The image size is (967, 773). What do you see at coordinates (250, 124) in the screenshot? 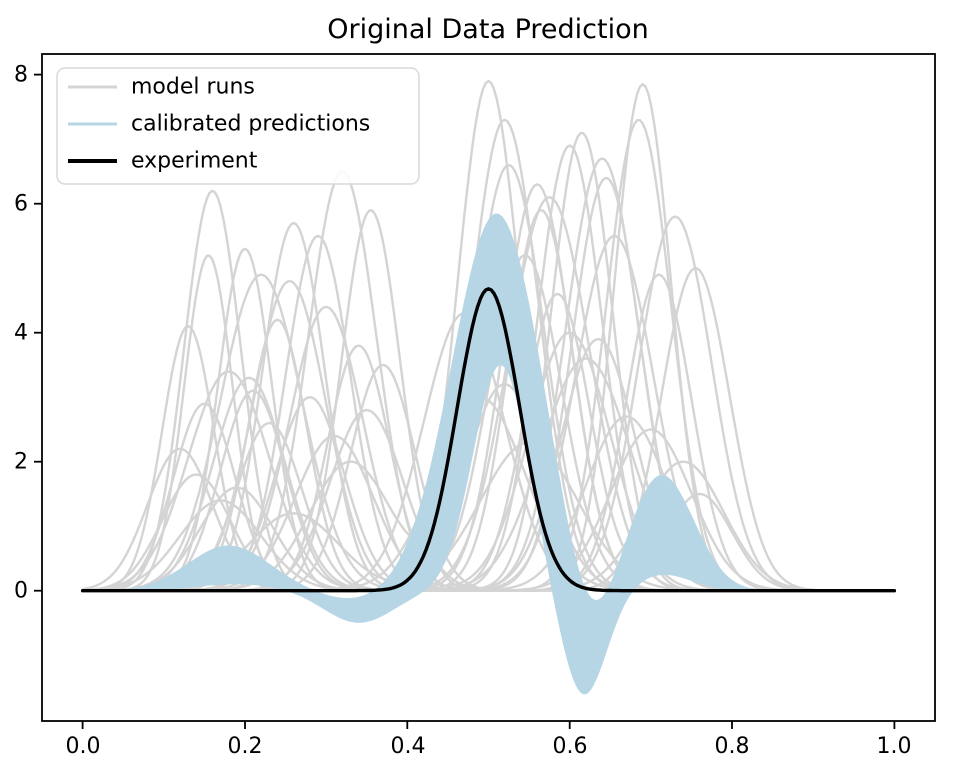
I see `legend-label-calibrated-predictions: calibrated predictions` at bounding box center [250, 124].